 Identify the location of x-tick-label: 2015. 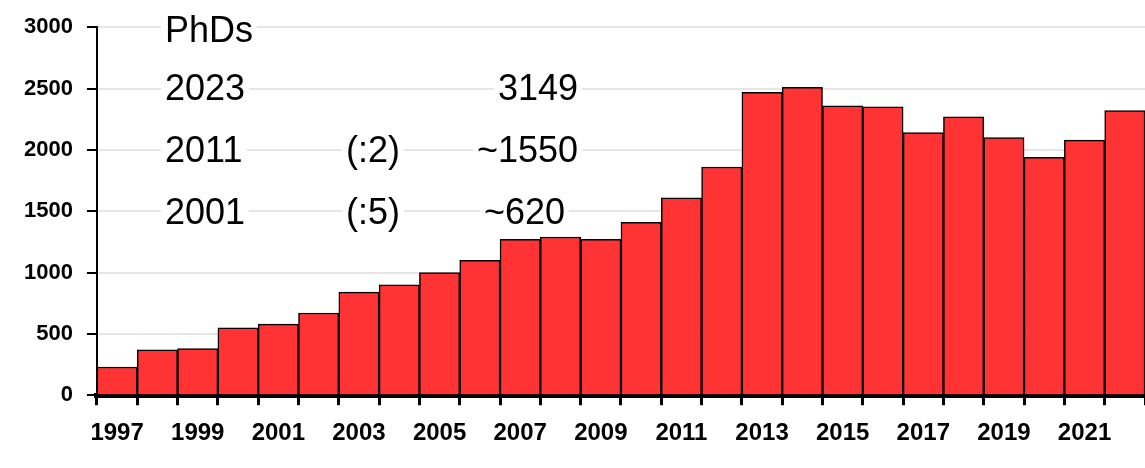
(842, 432).